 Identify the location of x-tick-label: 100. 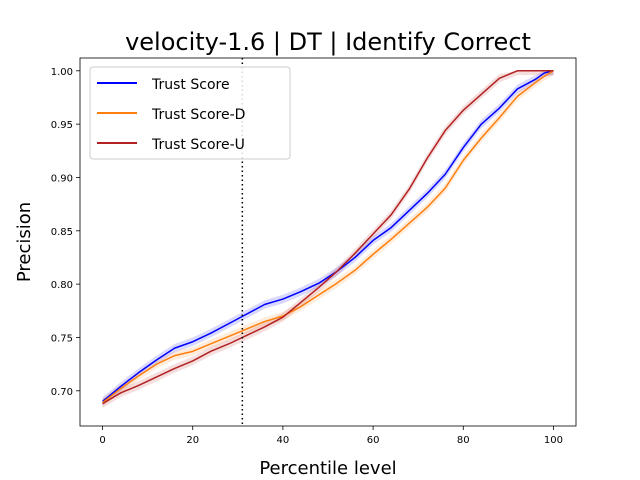
(553, 440).